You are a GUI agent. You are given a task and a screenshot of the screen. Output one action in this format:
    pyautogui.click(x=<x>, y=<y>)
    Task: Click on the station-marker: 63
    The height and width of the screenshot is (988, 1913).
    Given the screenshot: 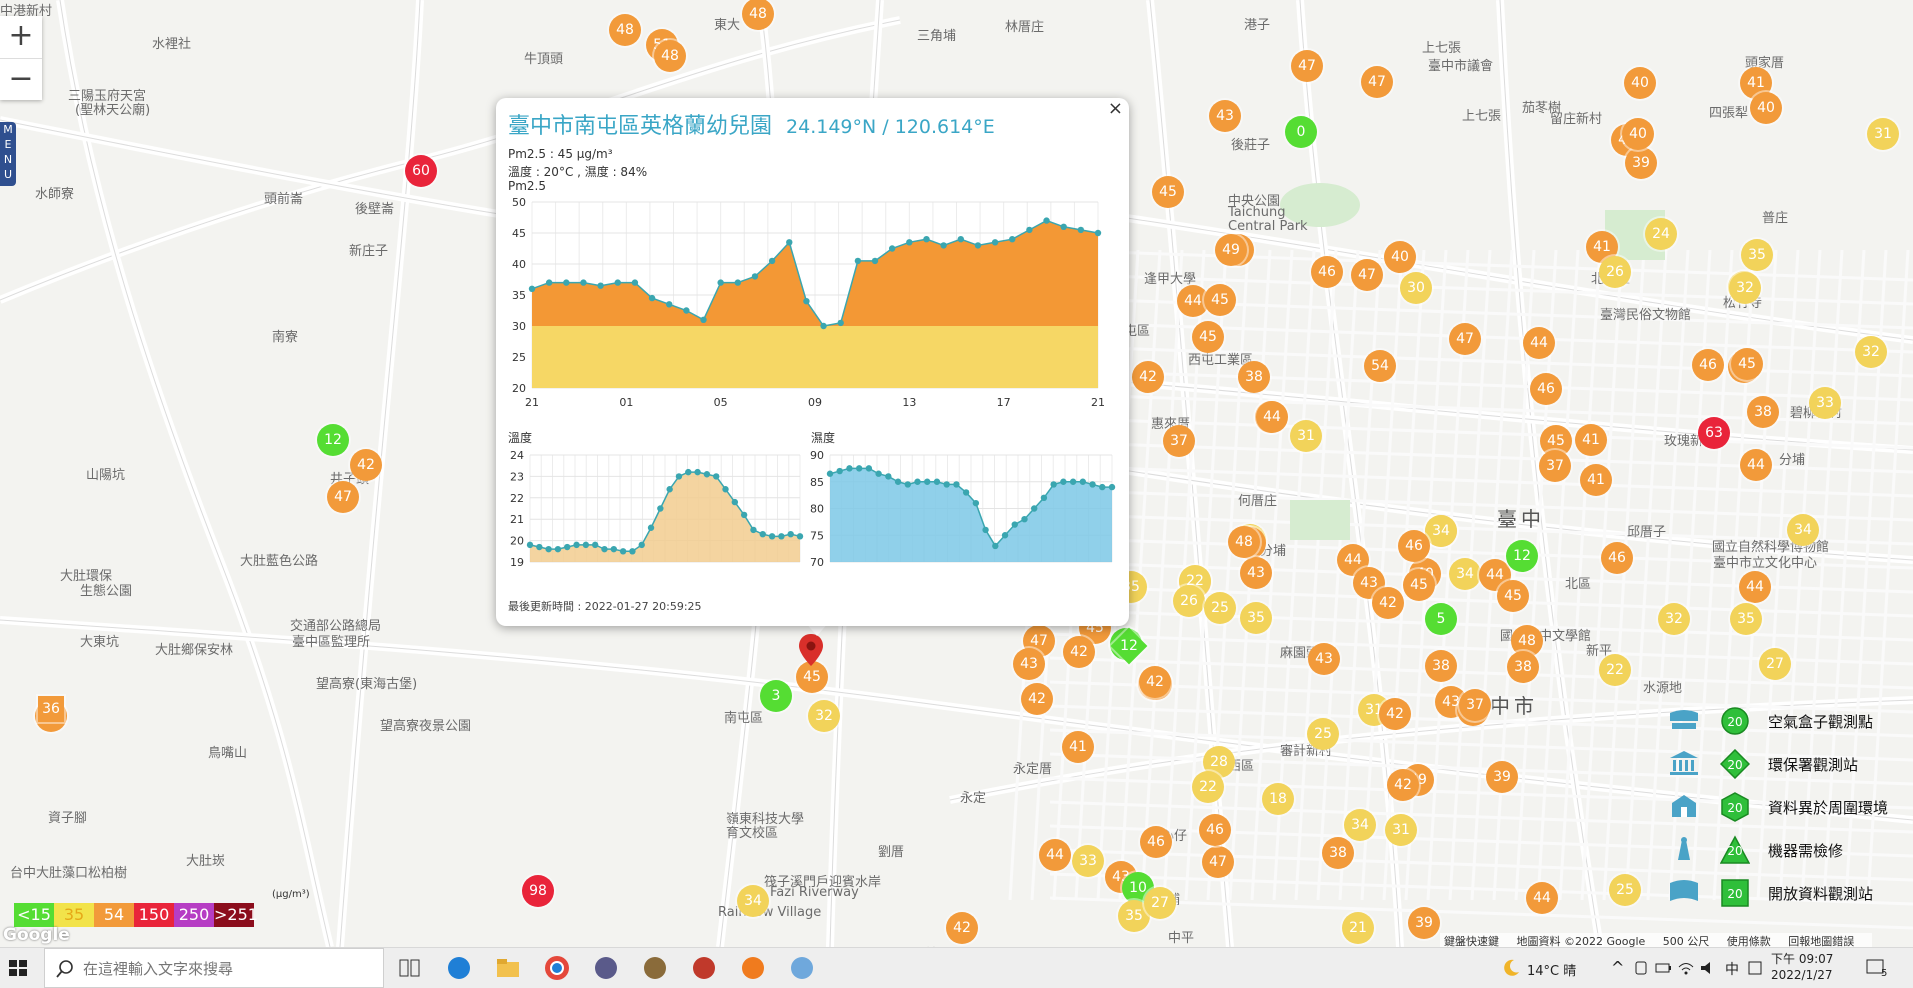 What is the action you would take?
    pyautogui.click(x=1714, y=433)
    